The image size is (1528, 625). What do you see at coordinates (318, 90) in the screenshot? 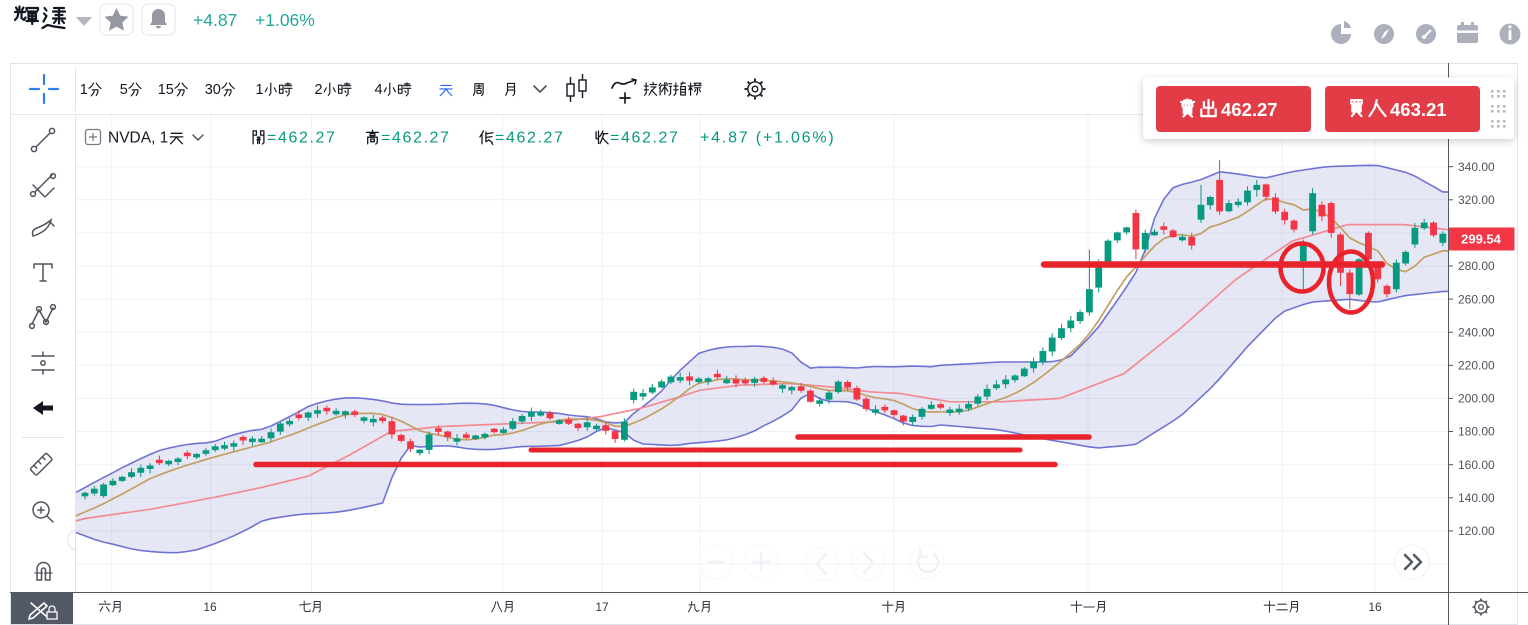
I see `svg-text: 2` at bounding box center [318, 90].